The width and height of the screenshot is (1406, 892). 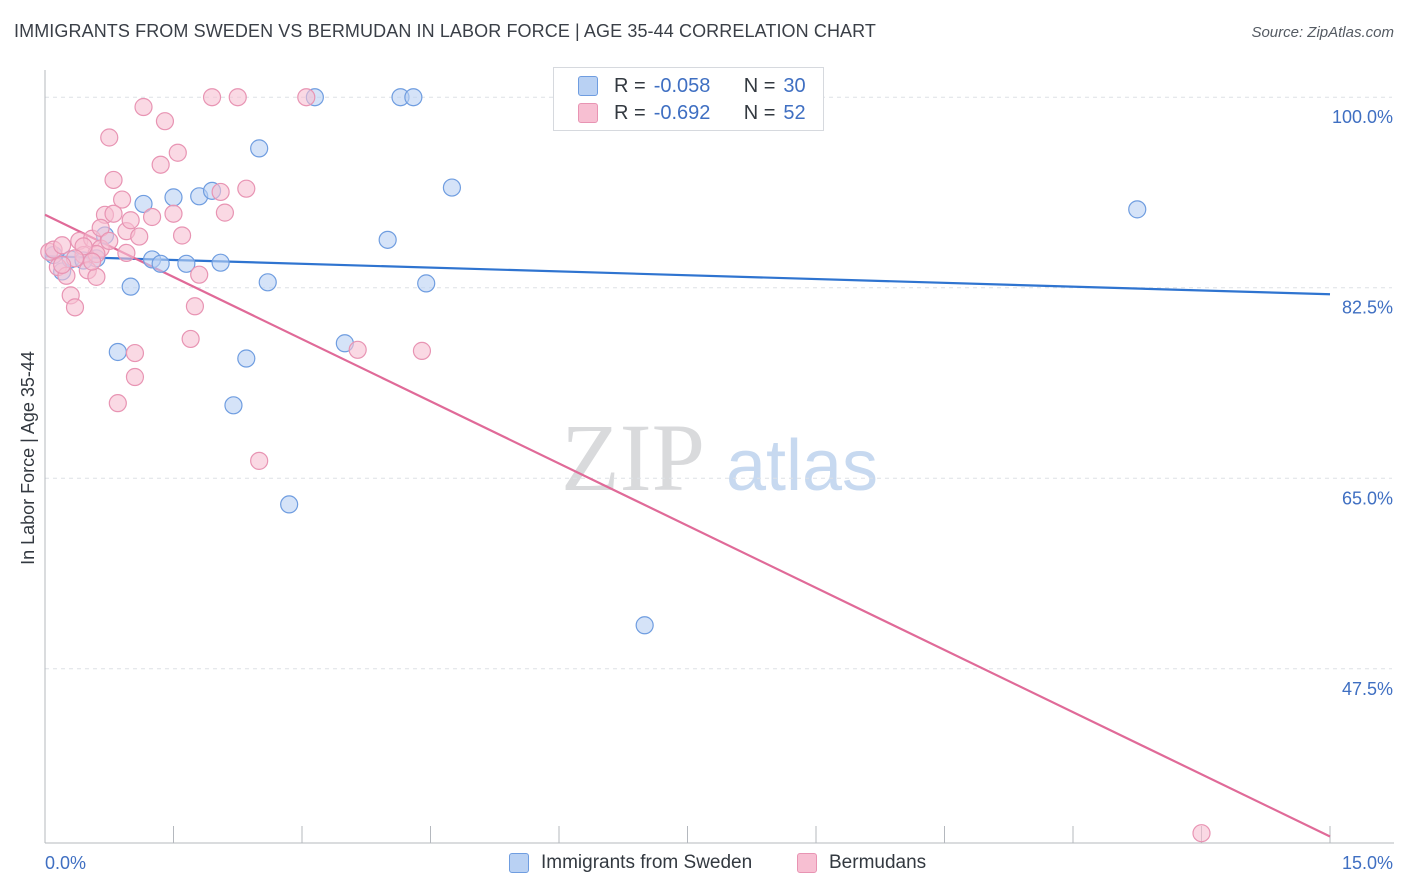 What do you see at coordinates (1367, 689) in the screenshot?
I see `y-tick-label: 47.5%` at bounding box center [1367, 689].